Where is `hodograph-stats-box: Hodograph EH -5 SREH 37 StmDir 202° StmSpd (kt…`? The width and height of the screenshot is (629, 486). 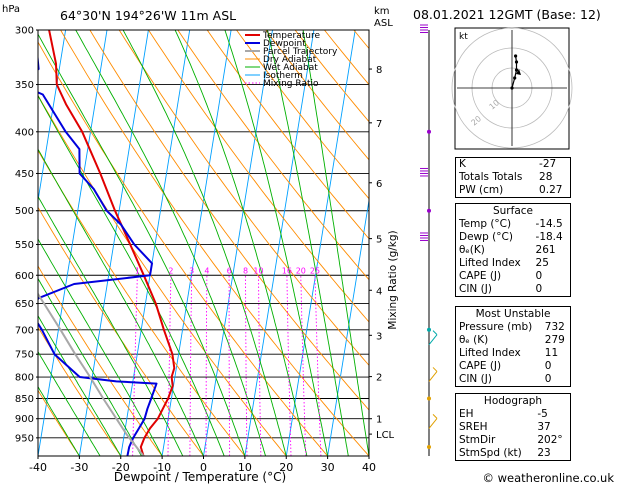 hodograph-stats-box: Hodograph EH -5 SREH 37 StmDir 202° StmSpd (kt… is located at coordinates (513, 427).